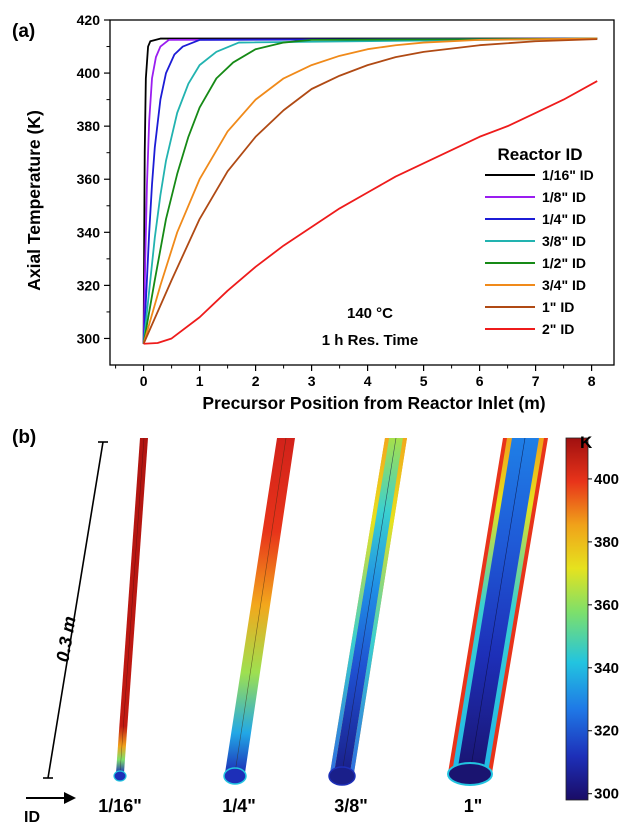 The width and height of the screenshot is (627, 822). What do you see at coordinates (351, 806) in the screenshot?
I see `tube-label-3-8: 3/8"` at bounding box center [351, 806].